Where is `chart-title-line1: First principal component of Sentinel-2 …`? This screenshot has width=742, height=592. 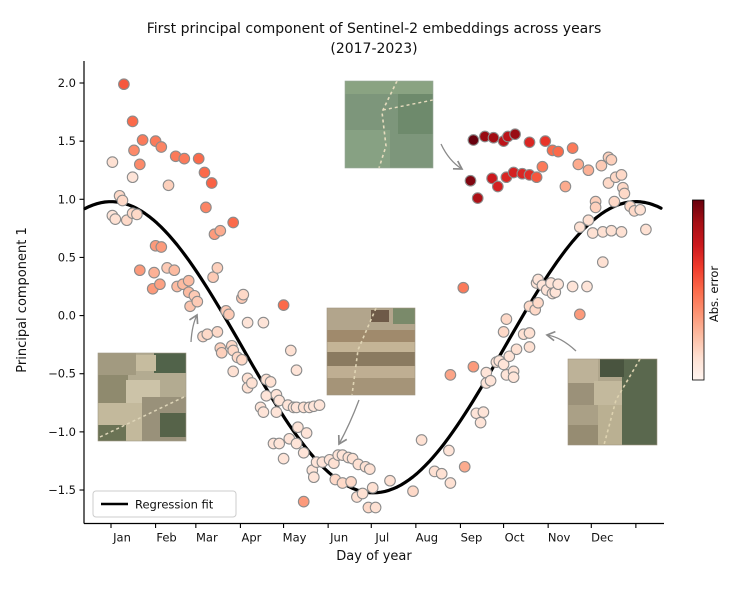 chart-title-line1: First principal component of Sentinel-2 … is located at coordinates (374, 29).